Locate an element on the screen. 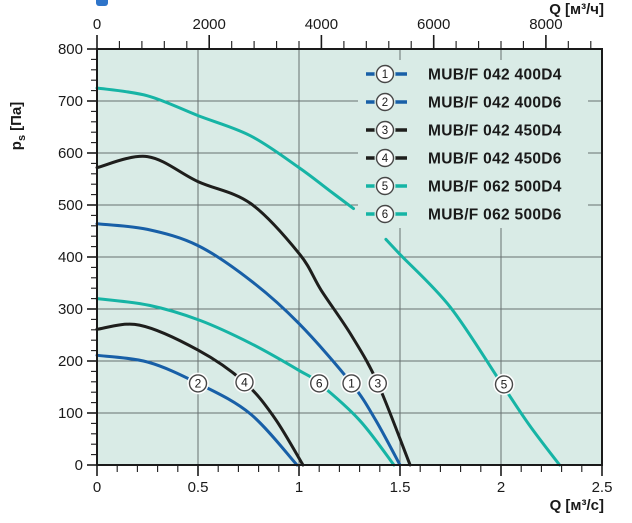 This screenshot has height=523, width=632. bottom-tick-label: 2 is located at coordinates (501, 487).